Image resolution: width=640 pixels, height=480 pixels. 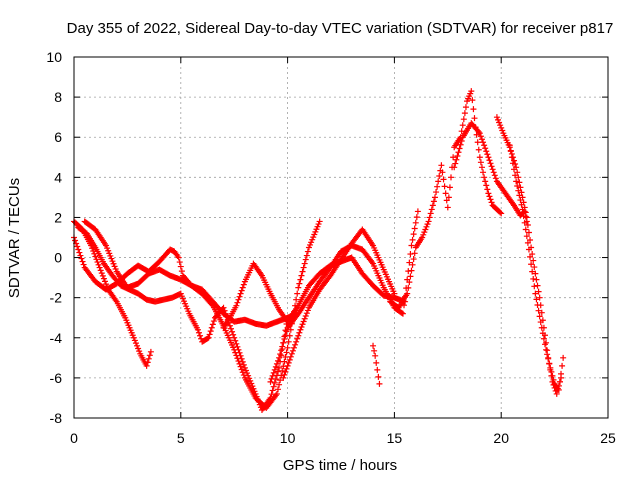 I want to click on y-tick-label: 8, so click(x=58, y=97).